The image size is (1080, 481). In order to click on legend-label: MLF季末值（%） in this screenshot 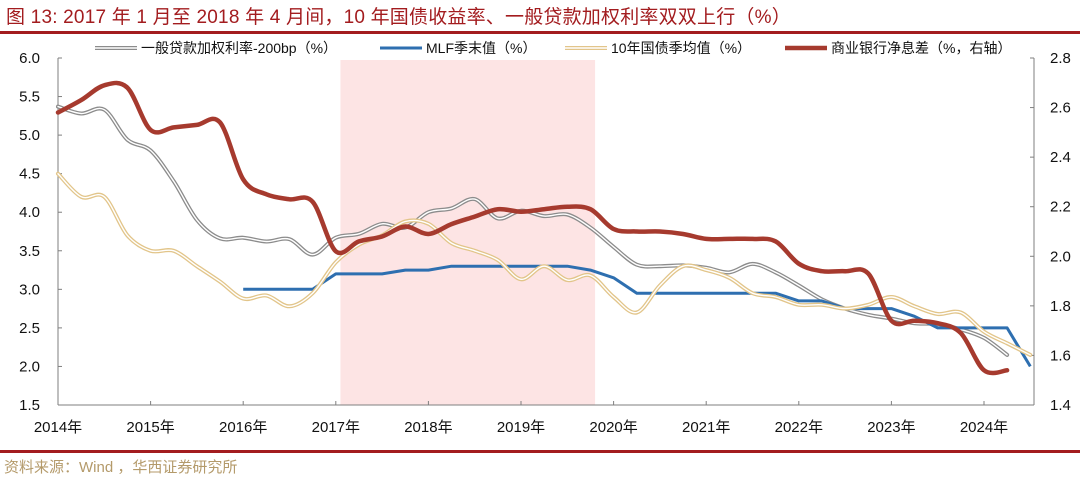, I will do `click(481, 48)`.